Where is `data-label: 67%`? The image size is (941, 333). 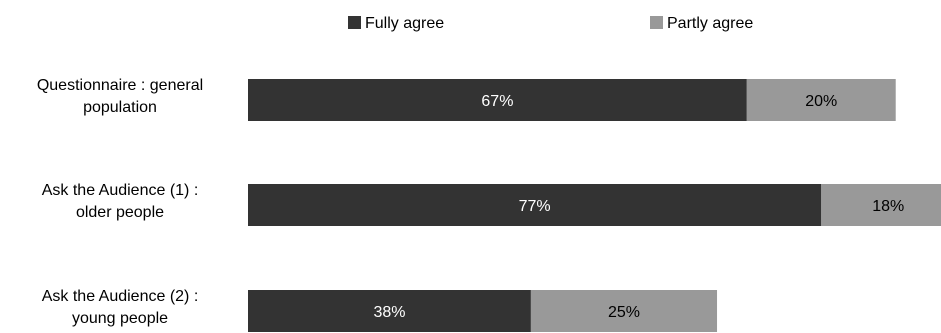
data-label: 67% is located at coordinates (497, 101).